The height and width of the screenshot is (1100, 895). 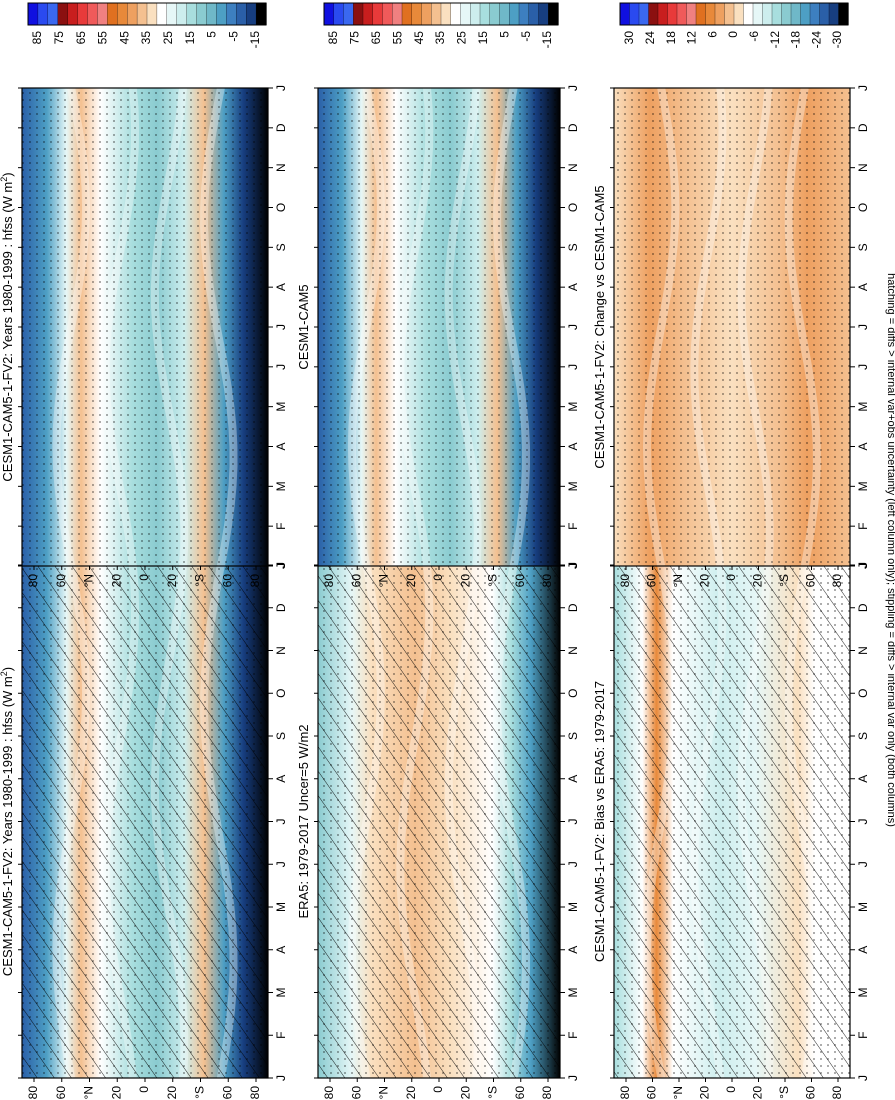 I want to click on colorbar-label: -15, so click(x=547, y=40).